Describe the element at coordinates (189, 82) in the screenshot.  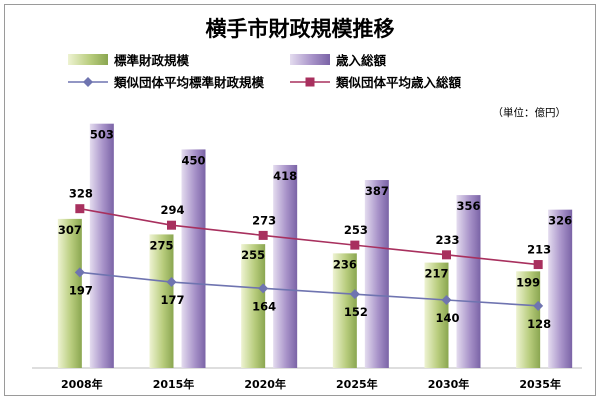
I see `legend-label-2: 類似団体平均標準財政規模` at that location.